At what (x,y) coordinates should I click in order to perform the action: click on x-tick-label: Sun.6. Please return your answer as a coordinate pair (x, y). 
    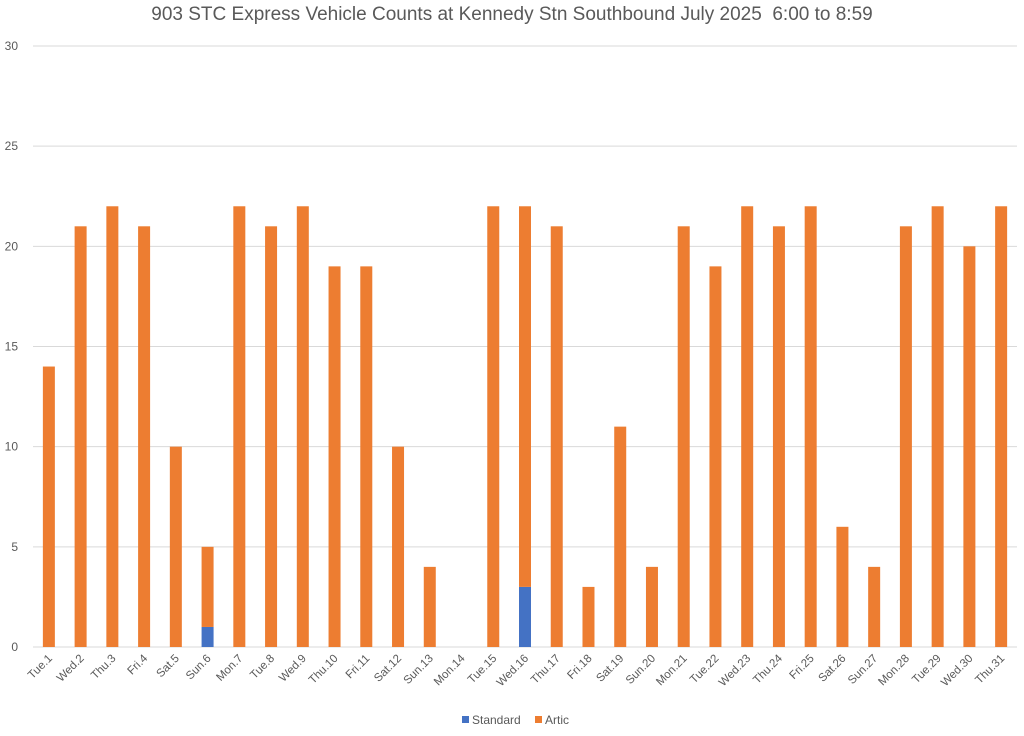
    Looking at the image, I should click on (199, 668).